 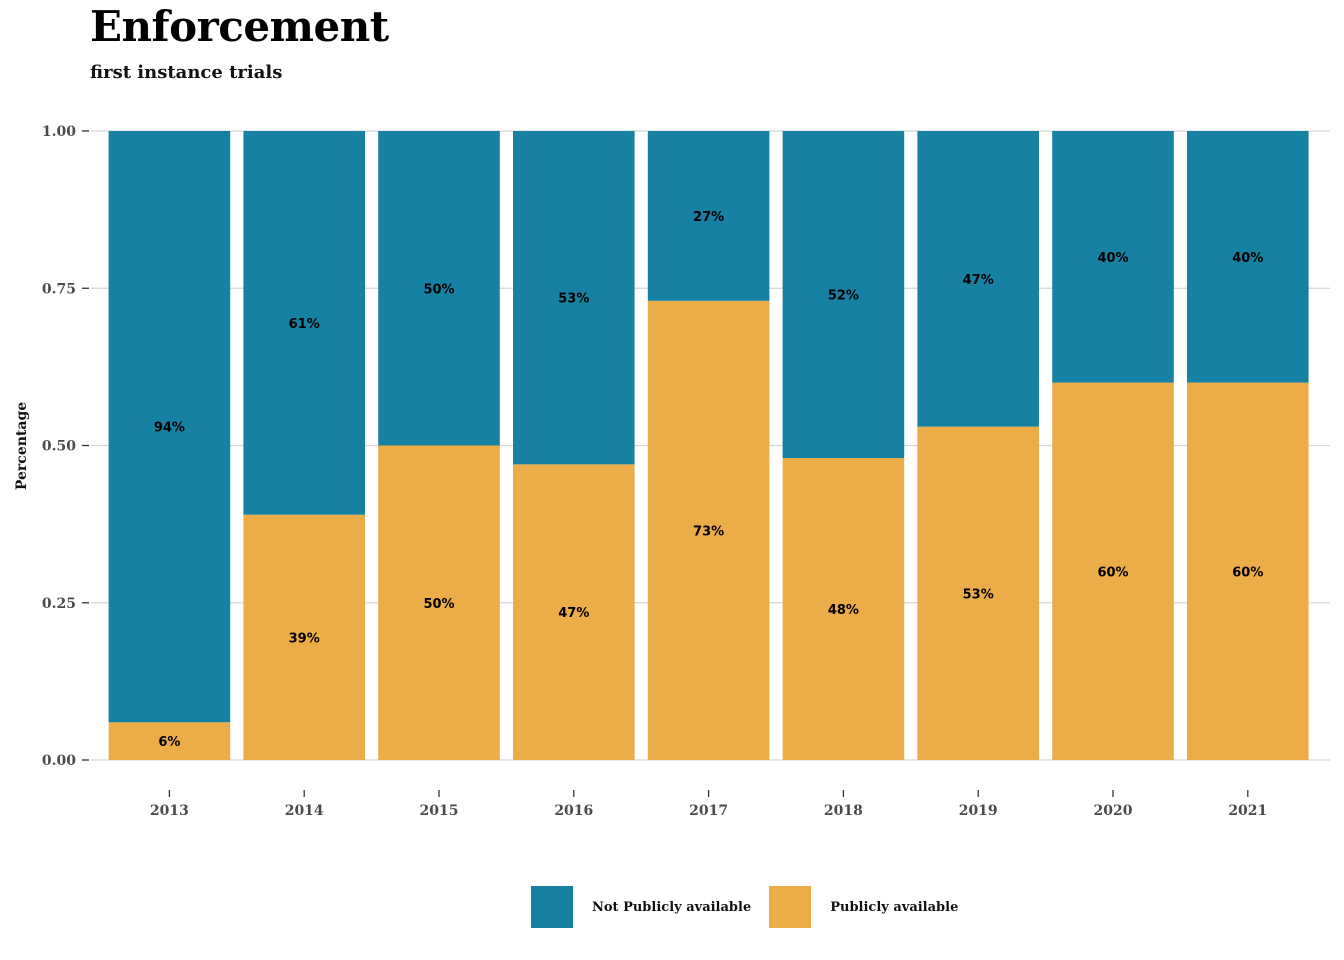 I want to click on x-tick-label-2017: 2017, so click(x=708, y=811).